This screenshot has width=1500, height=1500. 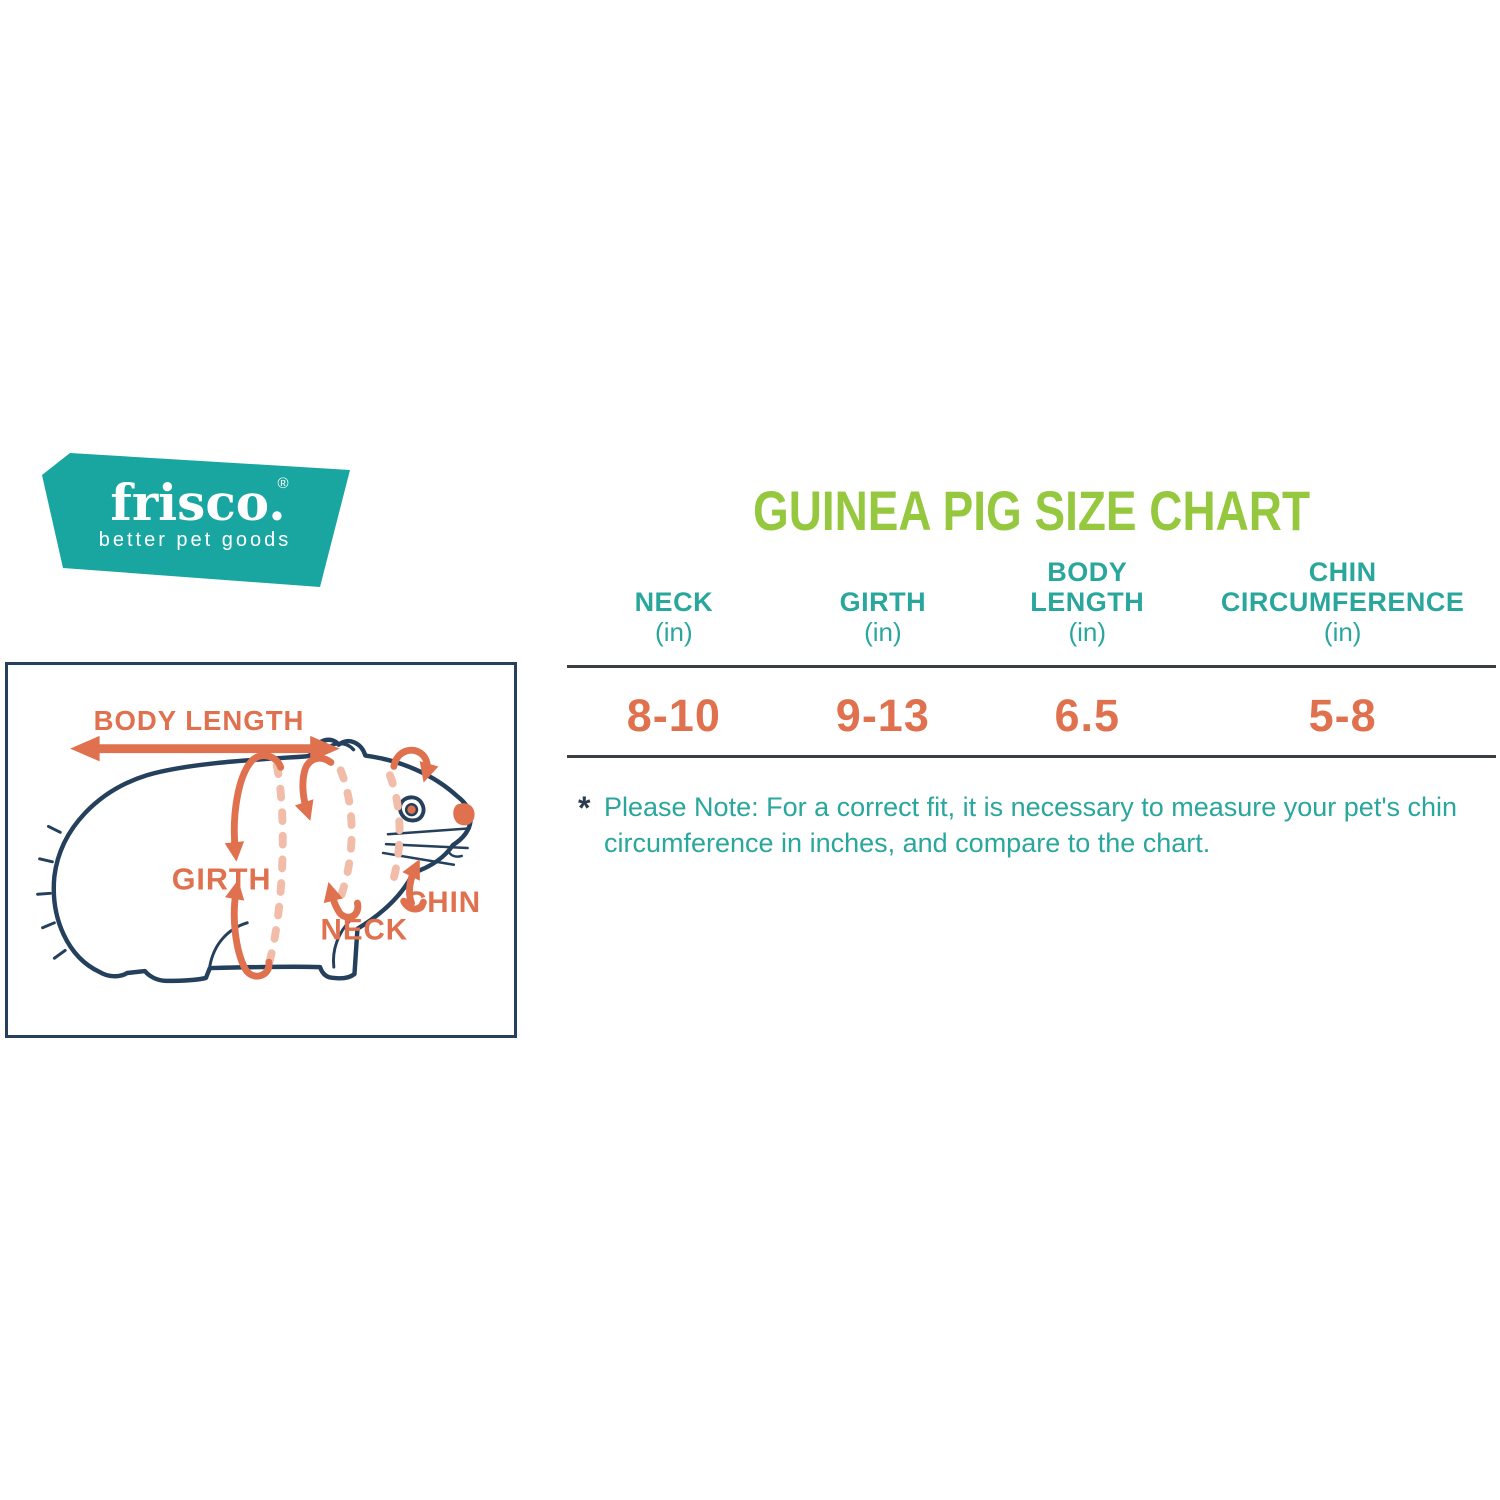 I want to click on asterisk-marker: *, so click(x=584, y=808).